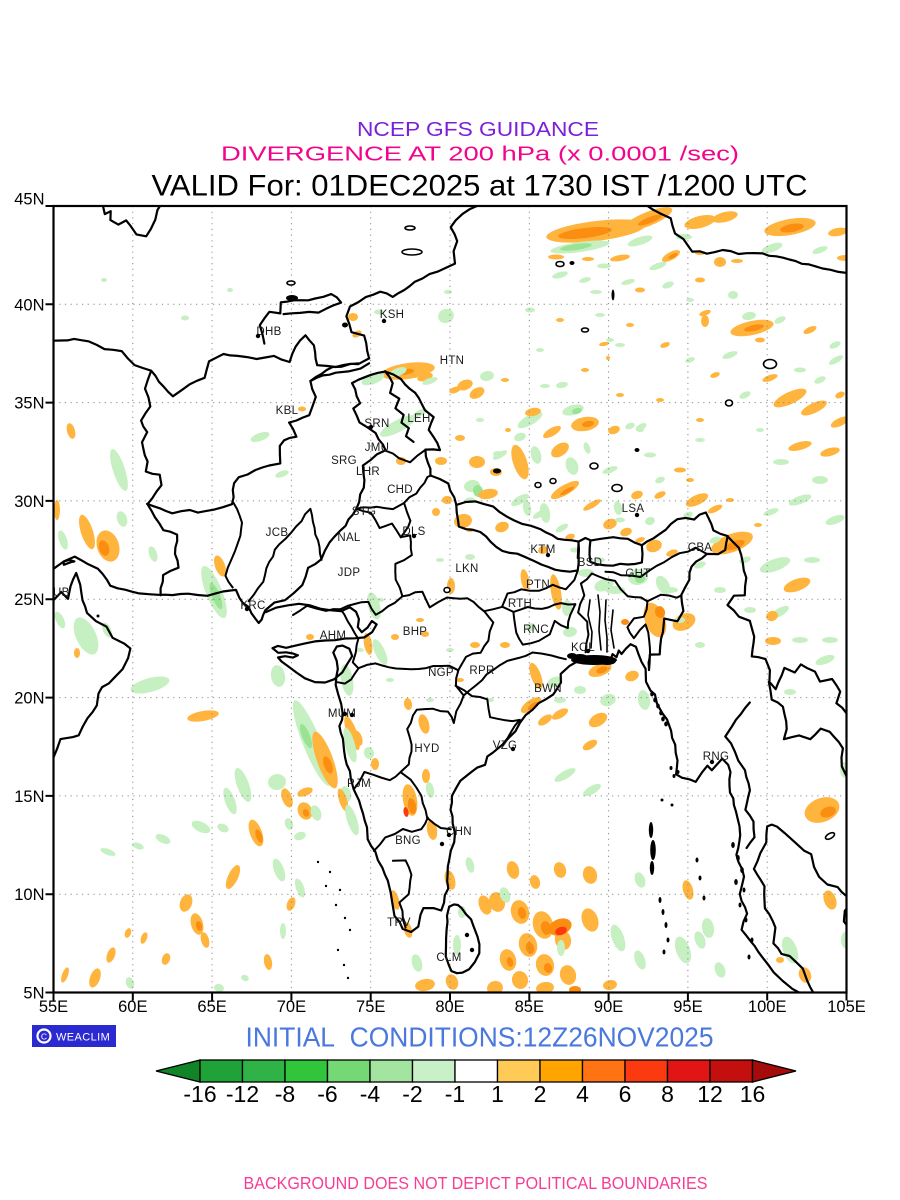  I want to click on svg-text: 90E, so click(608, 1007).